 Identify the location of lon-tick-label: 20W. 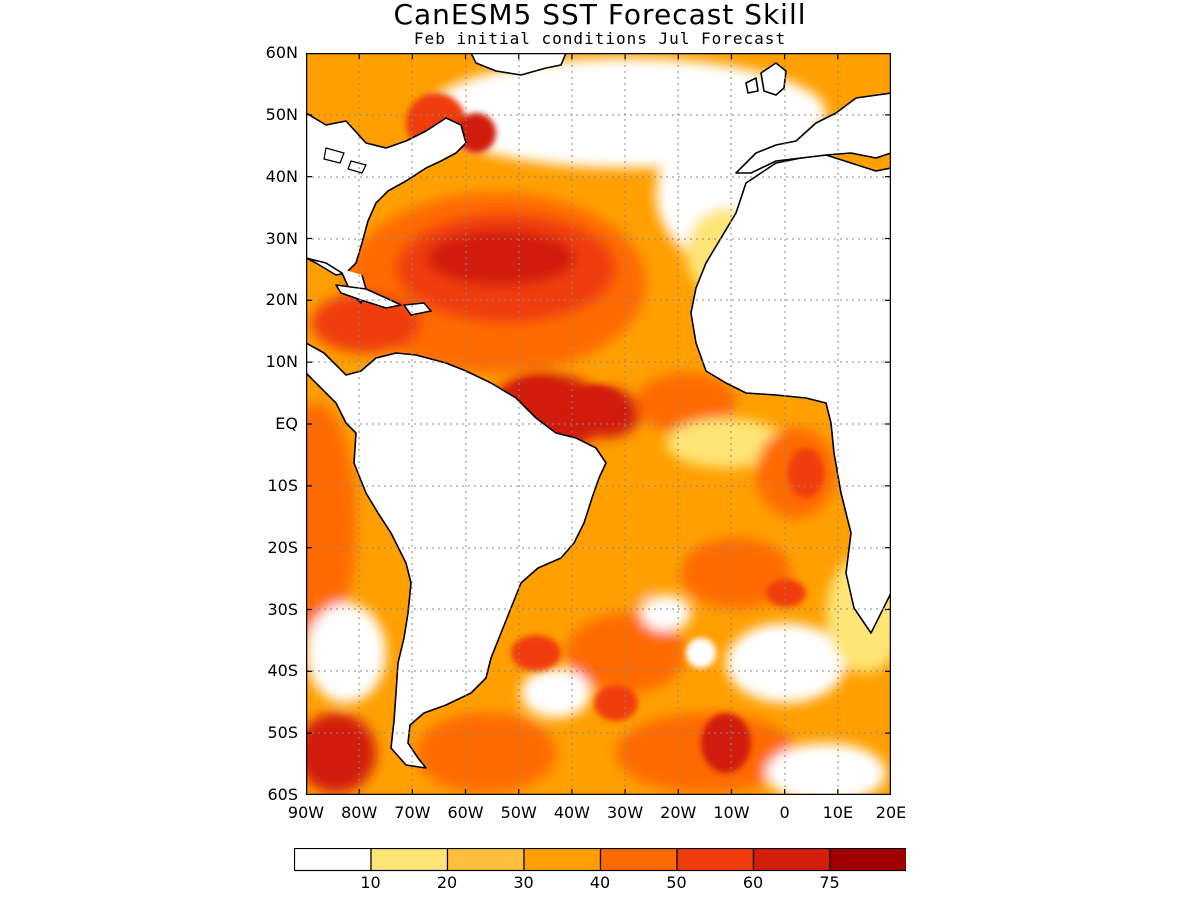
(678, 812).